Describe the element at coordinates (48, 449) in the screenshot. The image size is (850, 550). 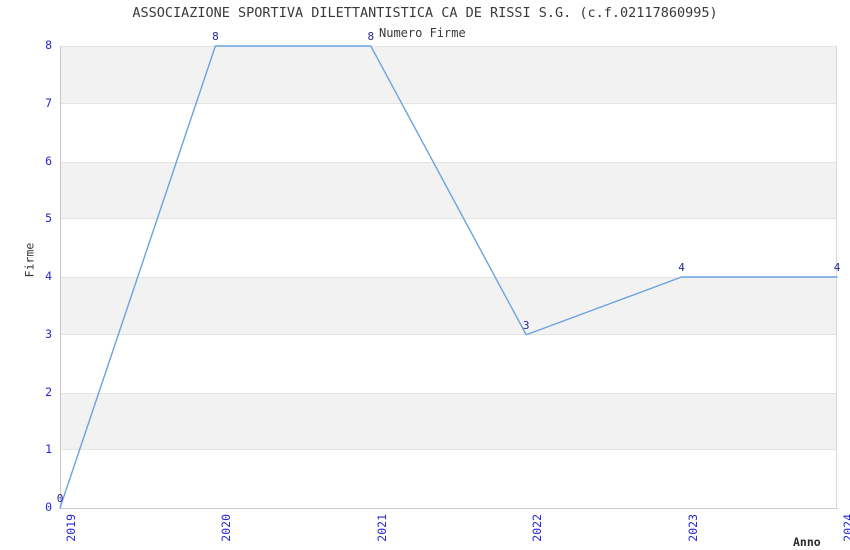
I see `y-tick-label: 1` at that location.